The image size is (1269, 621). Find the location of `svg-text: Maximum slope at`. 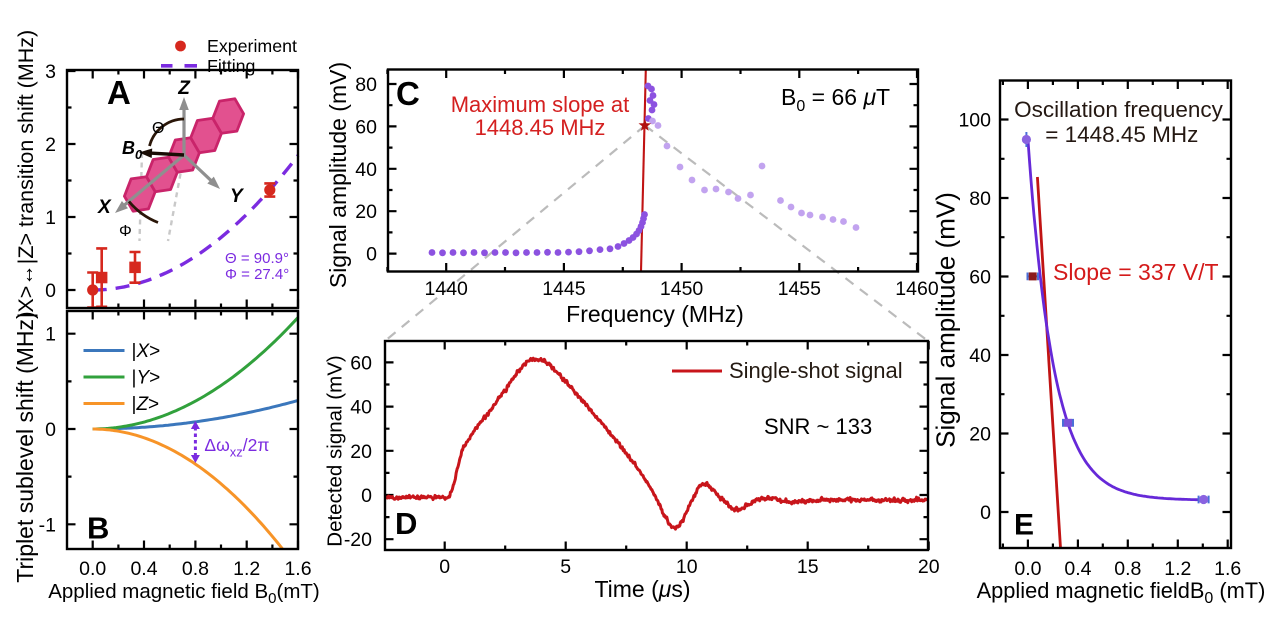

svg-text: Maximum slope at is located at coordinates (540, 104).